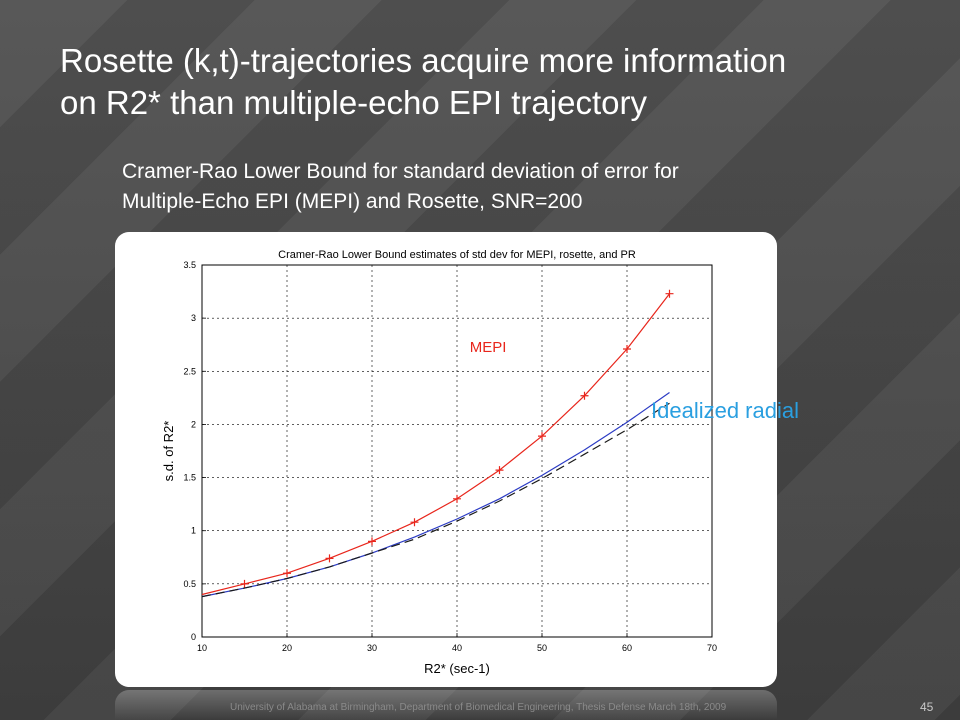 The image size is (960, 720). I want to click on mepi-annotation: MEPI, so click(488, 347).